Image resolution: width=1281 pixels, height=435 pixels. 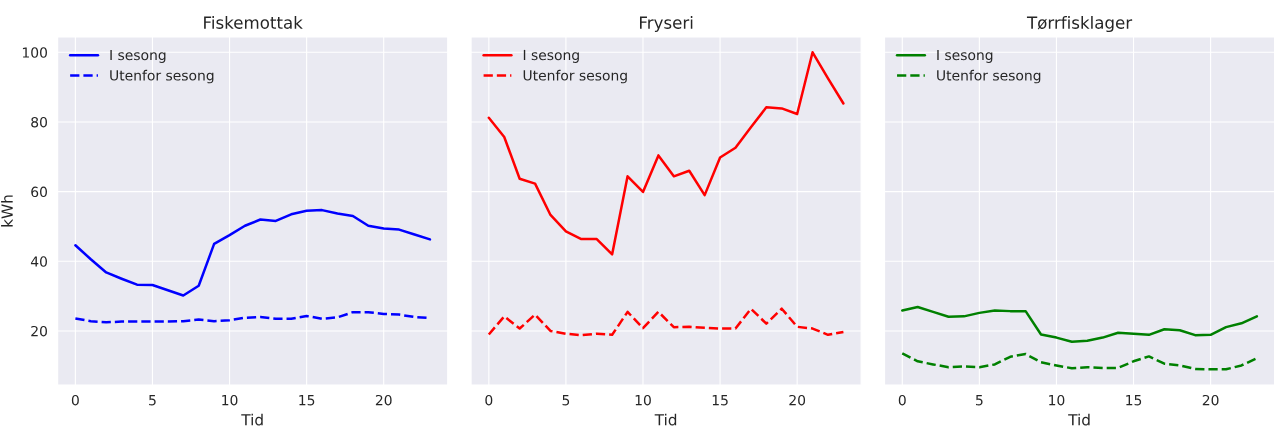 I want to click on line-series, so click(x=253, y=252).